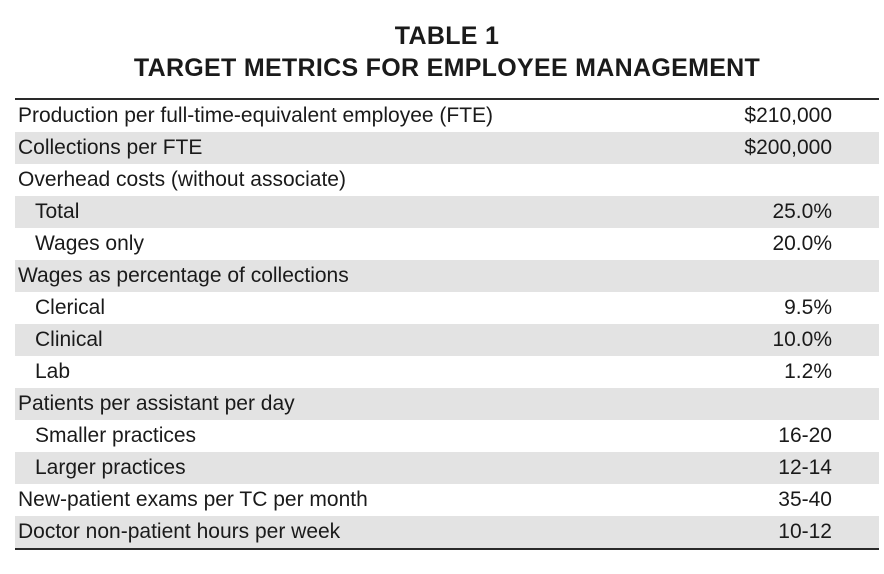 The image size is (884, 574). Describe the element at coordinates (156, 403) in the screenshot. I see `row-label: Patients per assistant per day` at that location.